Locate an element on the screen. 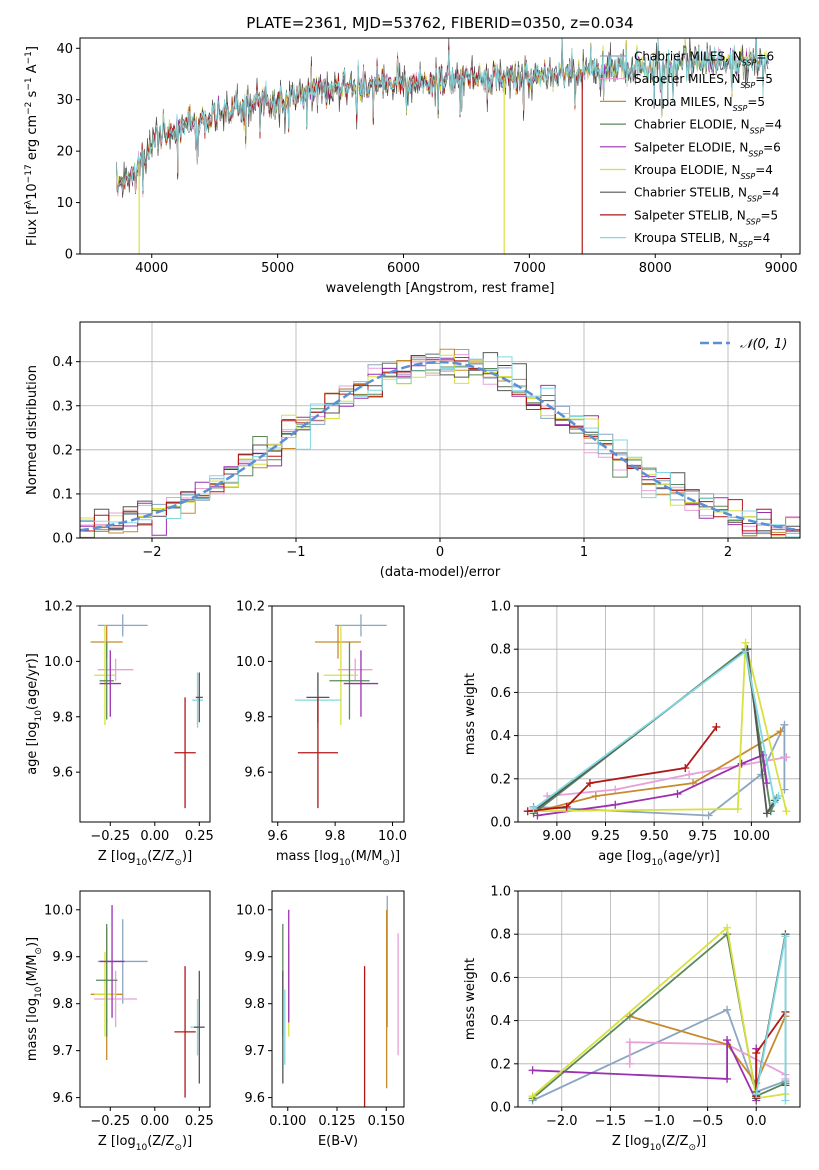  spectrum-line-kroupa-stelib is located at coordinates (442, 116).